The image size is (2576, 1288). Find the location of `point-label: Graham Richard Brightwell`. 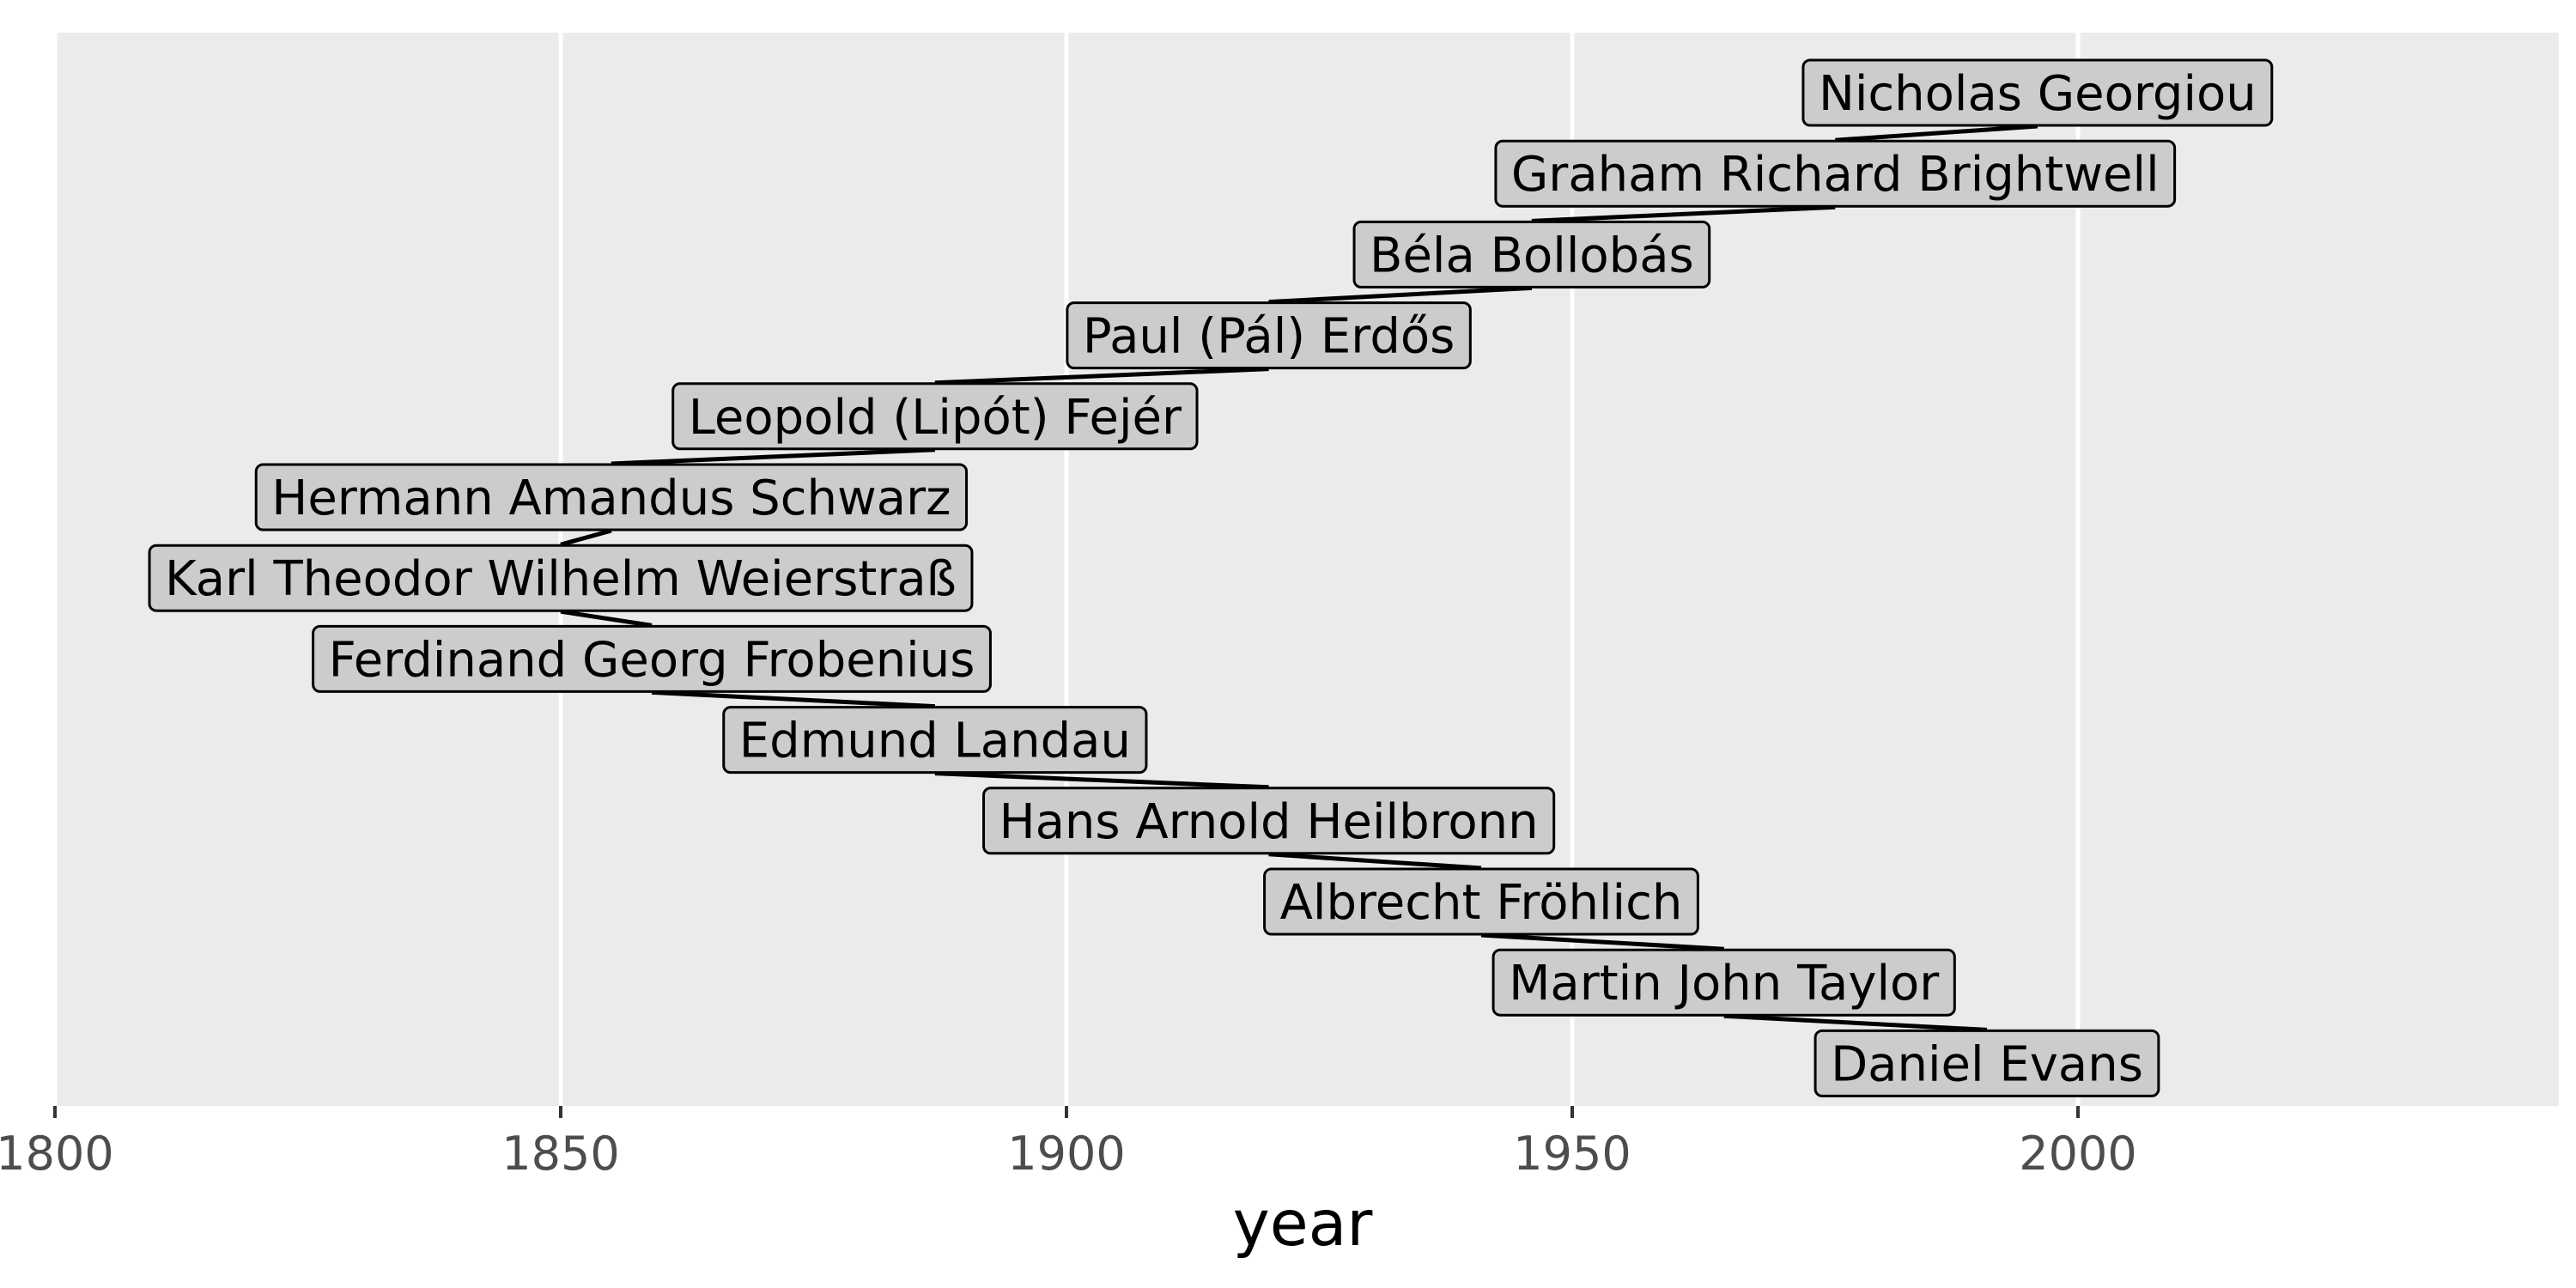

point-label: Graham Richard Brightwell is located at coordinates (1836, 174).